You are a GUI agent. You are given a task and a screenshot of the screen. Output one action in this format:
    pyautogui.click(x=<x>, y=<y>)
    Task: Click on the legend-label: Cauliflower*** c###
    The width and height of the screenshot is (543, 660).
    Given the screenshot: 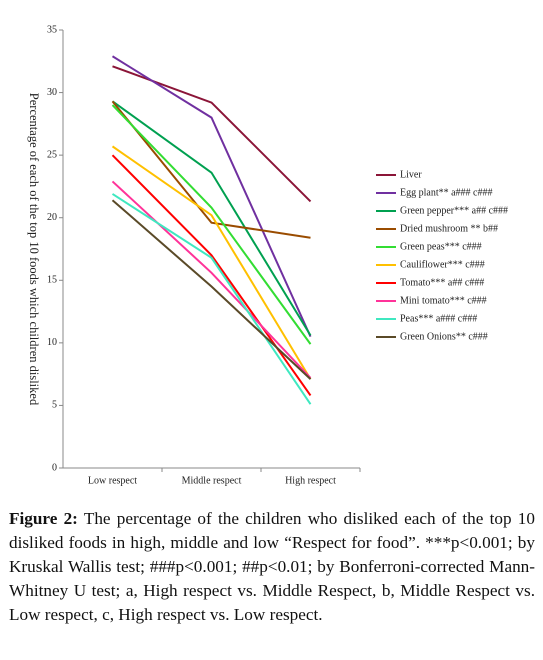 What is the action you would take?
    pyautogui.click(x=442, y=264)
    